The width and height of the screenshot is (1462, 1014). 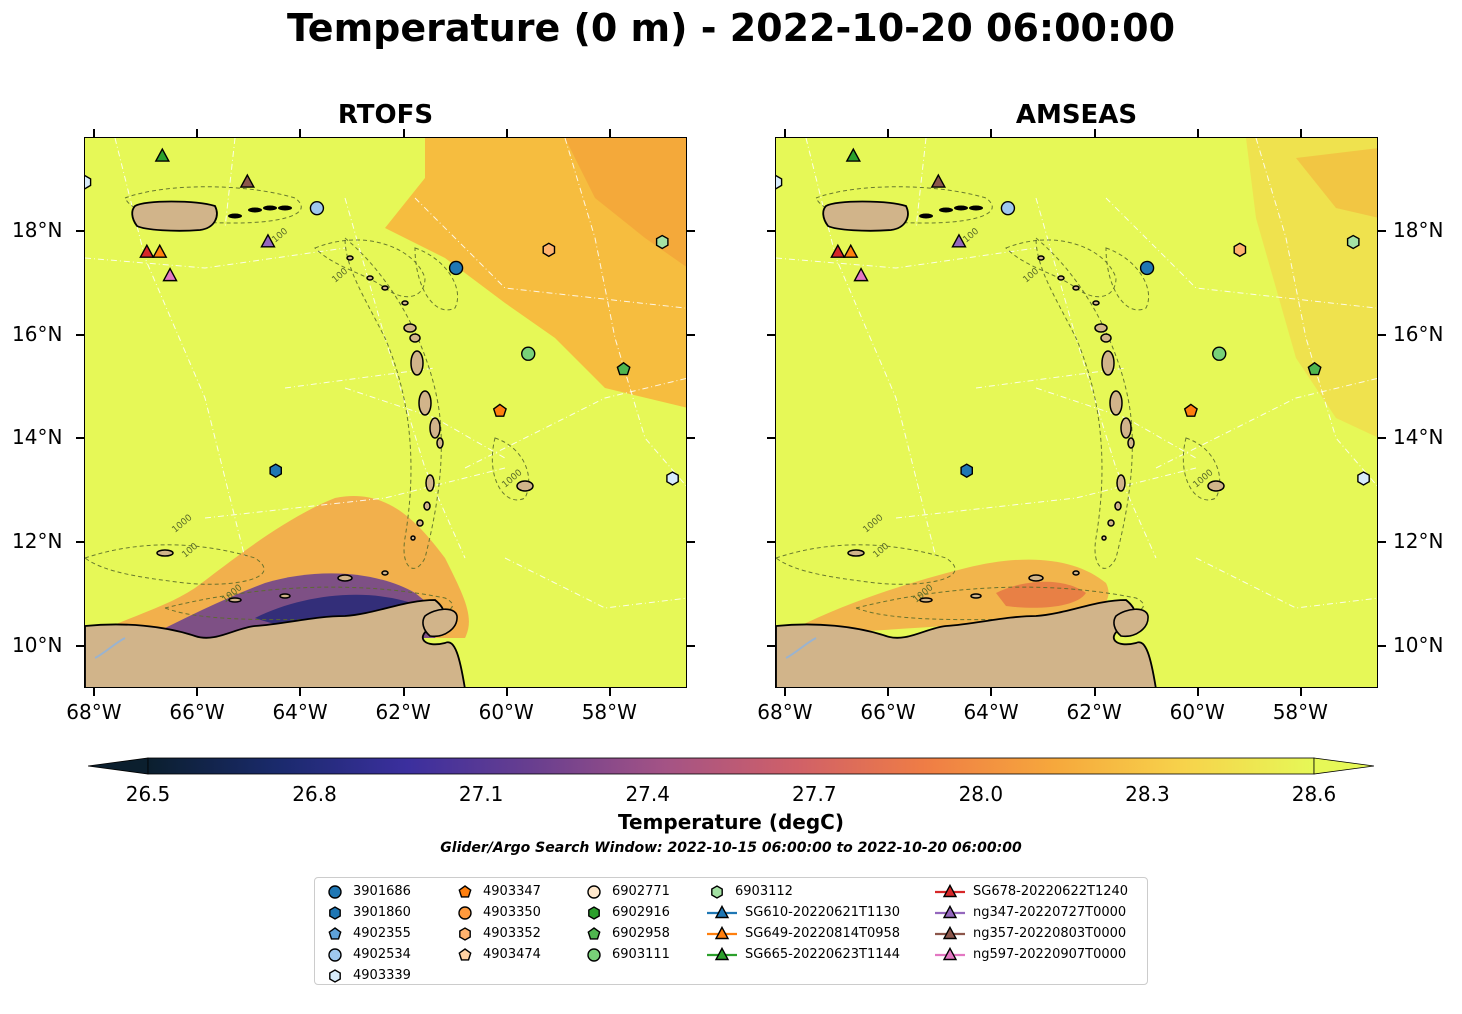 I want to click on float-marker-SG649-20220814T0958, so click(x=160, y=250).